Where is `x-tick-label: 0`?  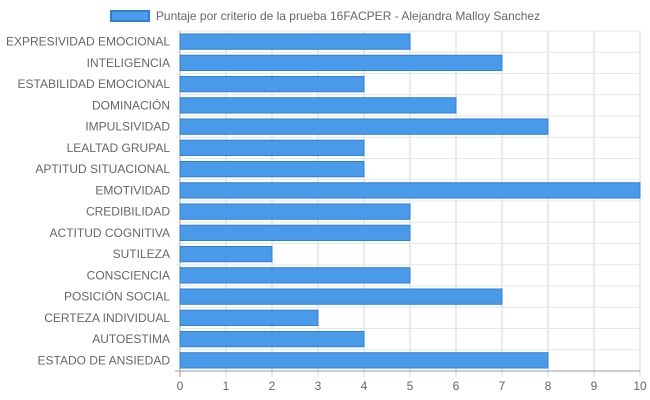
x-tick-label: 0 is located at coordinates (180, 386).